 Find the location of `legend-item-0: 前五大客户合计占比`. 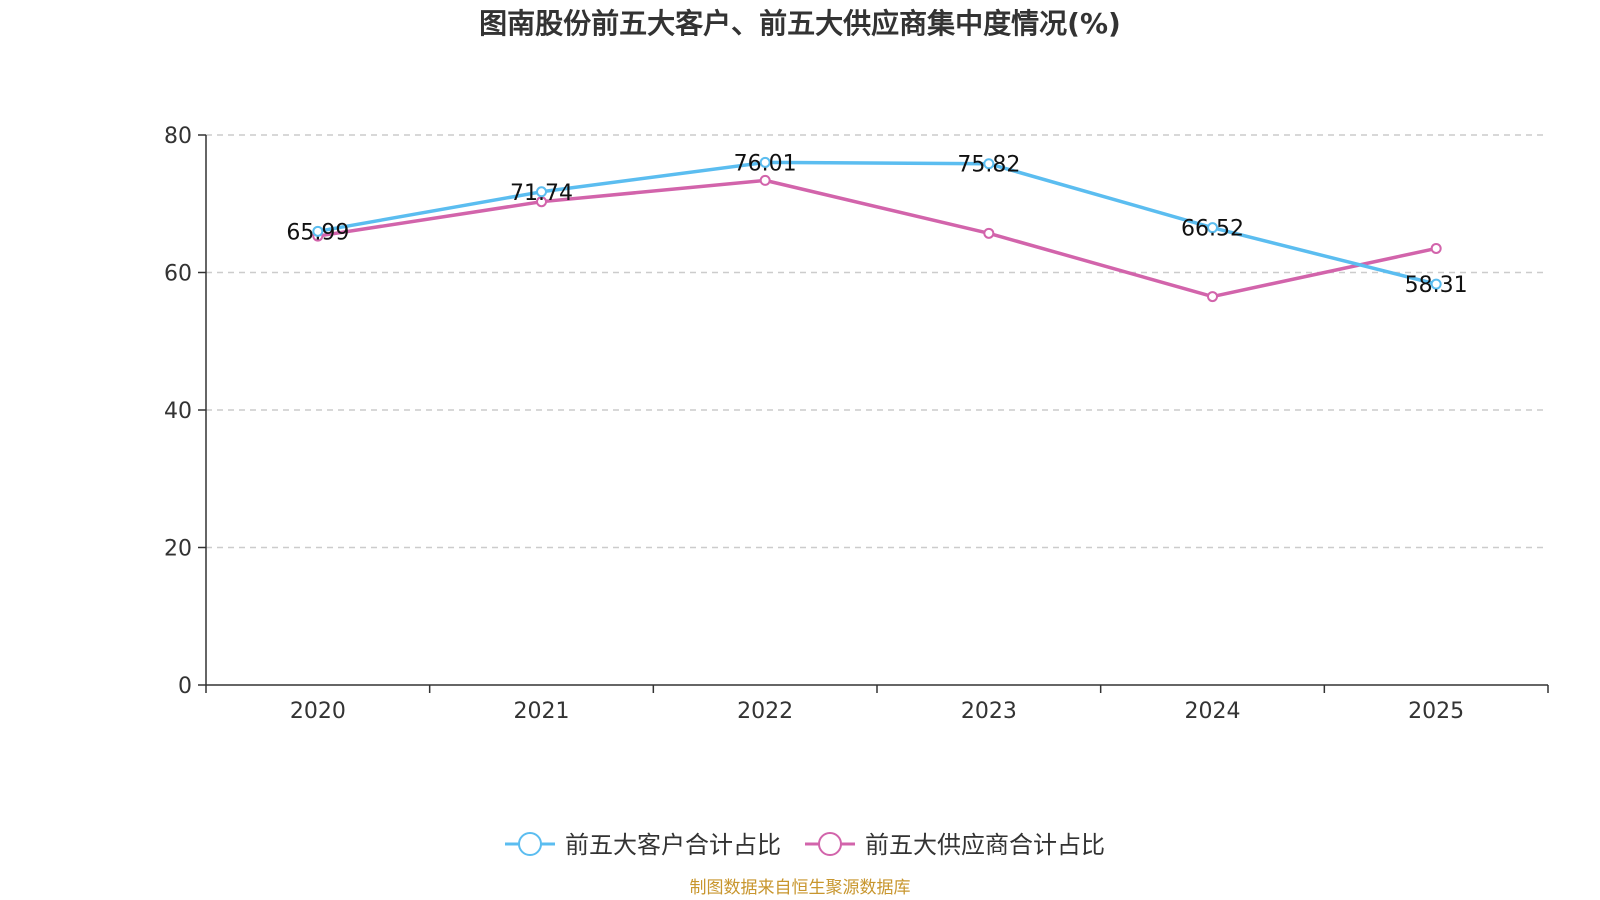

legend-item-0: 前五大客户合计占比 is located at coordinates (643, 845).